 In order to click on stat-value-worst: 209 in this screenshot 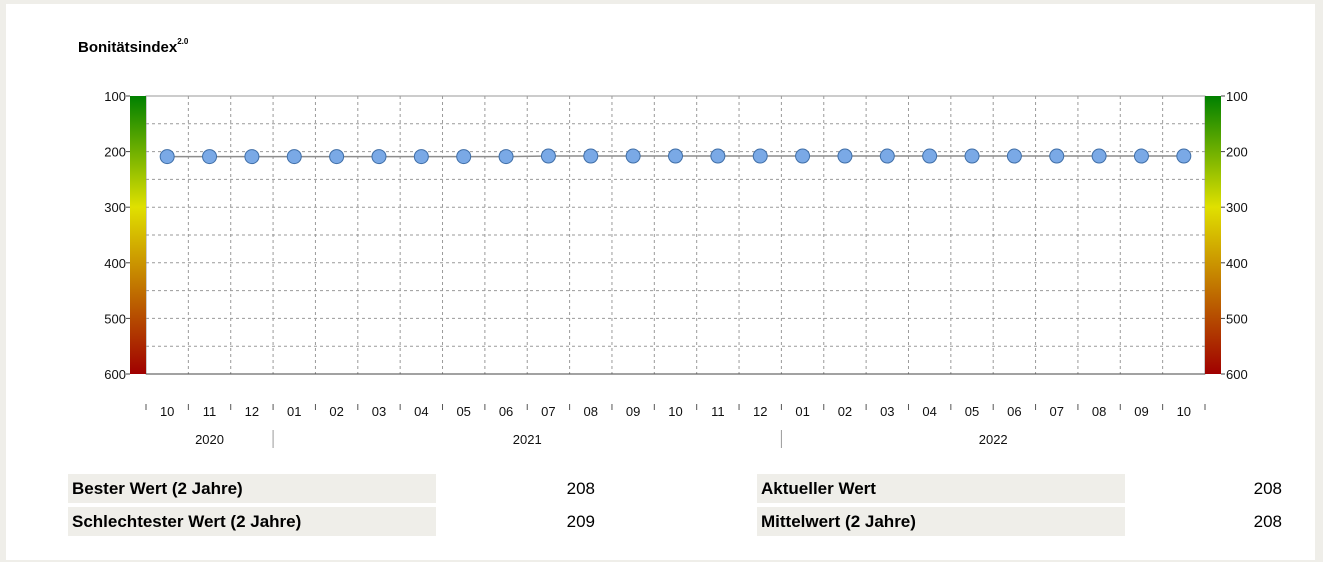, I will do `click(517, 521)`.